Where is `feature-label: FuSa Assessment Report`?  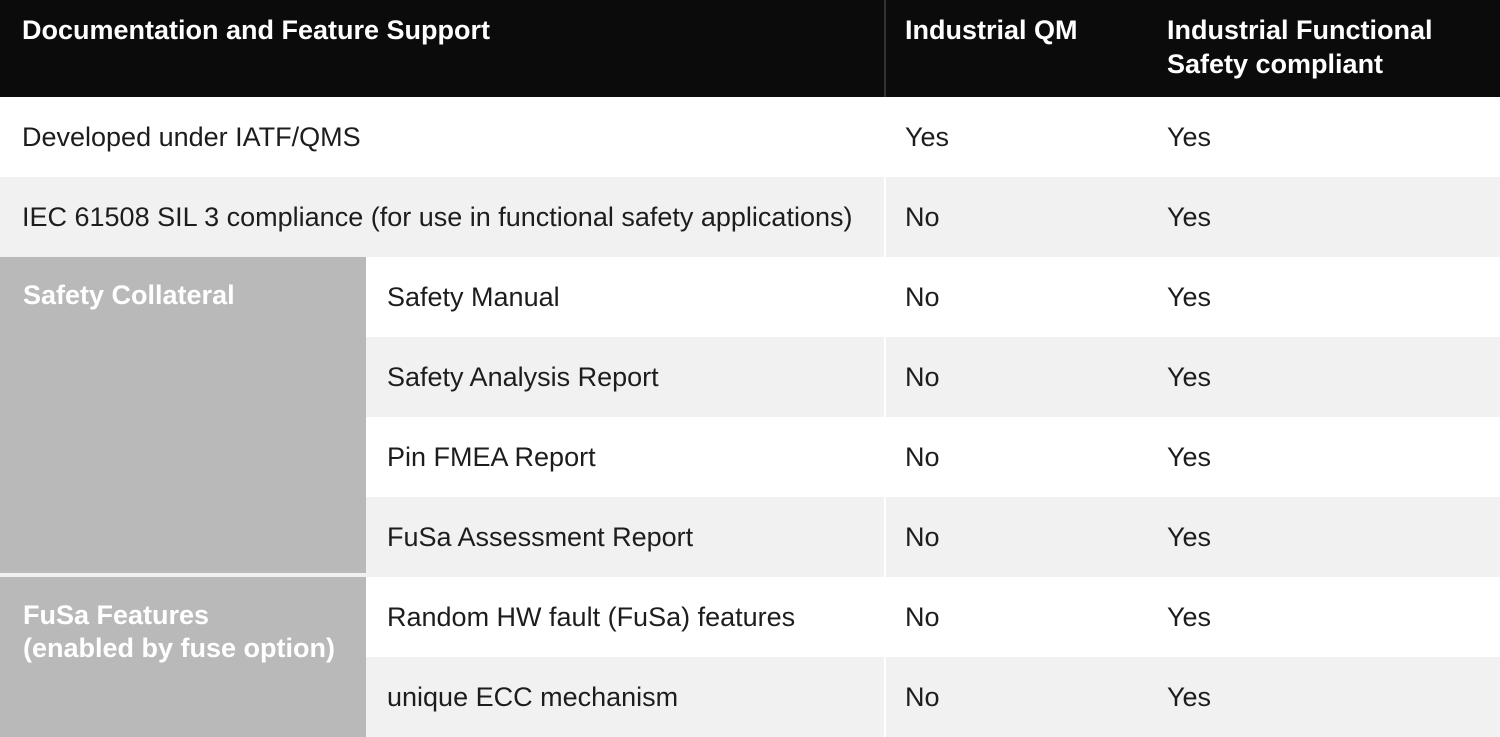
feature-label: FuSa Assessment Report is located at coordinates (540, 536).